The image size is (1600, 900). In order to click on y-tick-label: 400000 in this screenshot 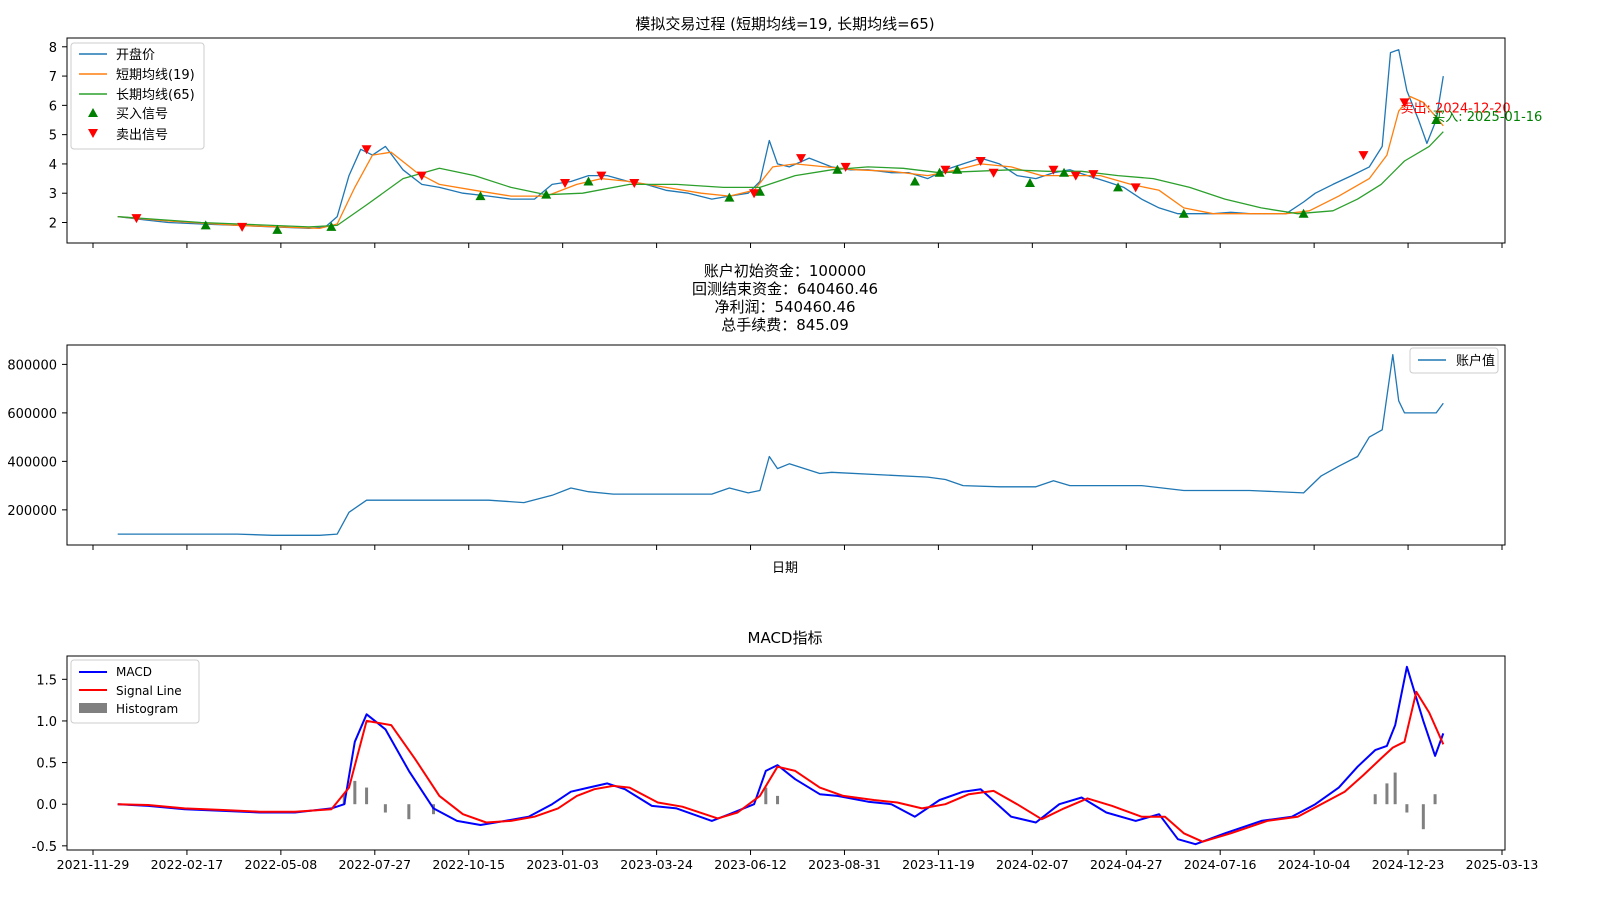, I will do `click(32, 462)`.